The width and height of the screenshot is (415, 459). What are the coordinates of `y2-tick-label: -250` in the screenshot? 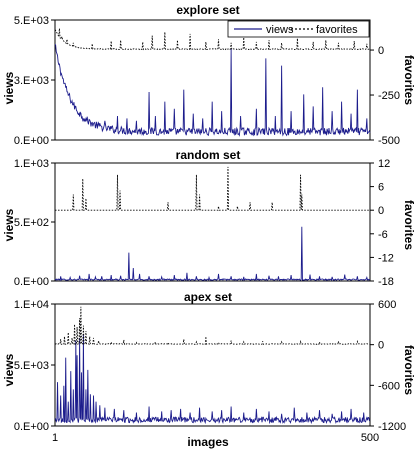 It's located at (389, 96).